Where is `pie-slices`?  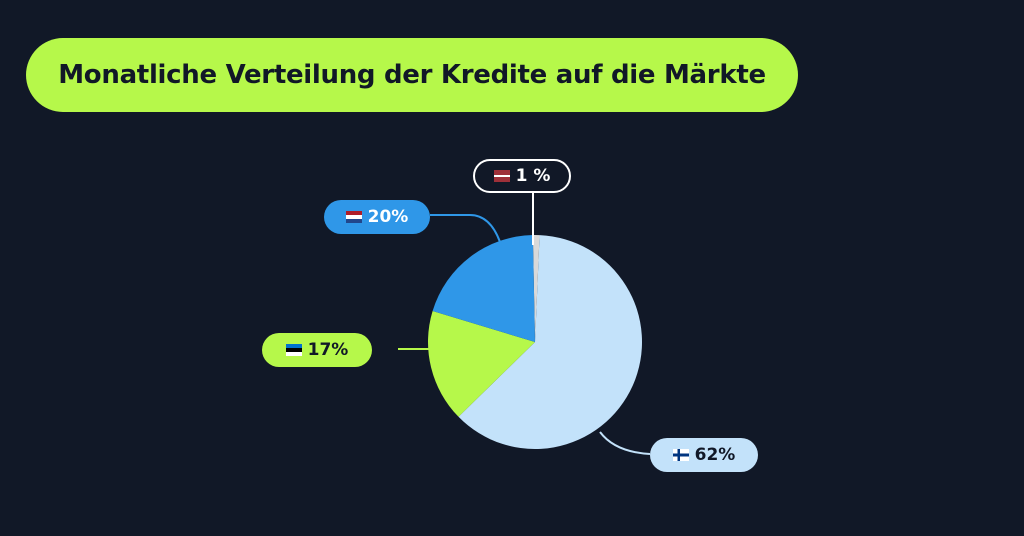 pie-slices is located at coordinates (535, 342).